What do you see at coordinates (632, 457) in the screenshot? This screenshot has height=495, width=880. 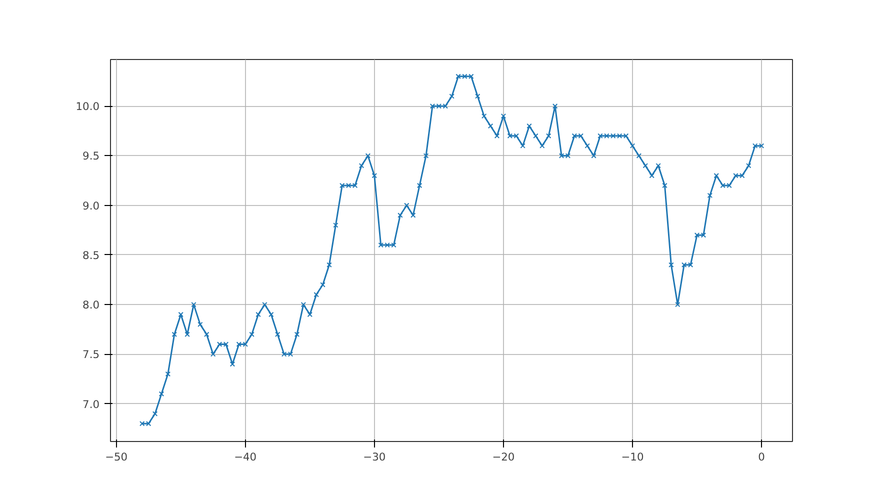 I see `x-tick-label: −10` at bounding box center [632, 457].